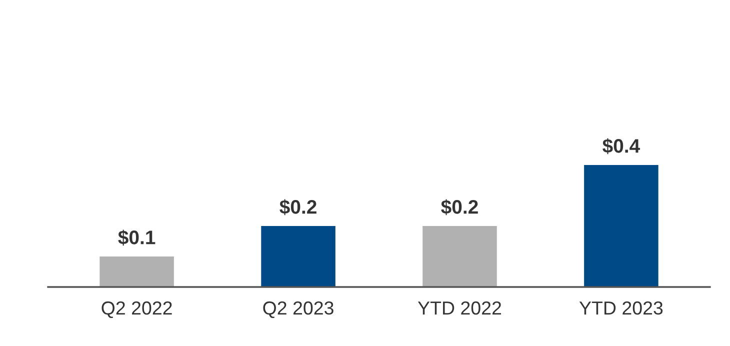  I want to click on x-tick-label: YTD 2023, so click(621, 308).